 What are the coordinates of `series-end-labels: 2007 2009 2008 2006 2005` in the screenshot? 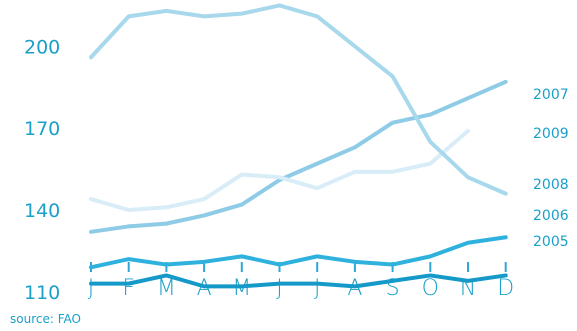 It's located at (551, 168).